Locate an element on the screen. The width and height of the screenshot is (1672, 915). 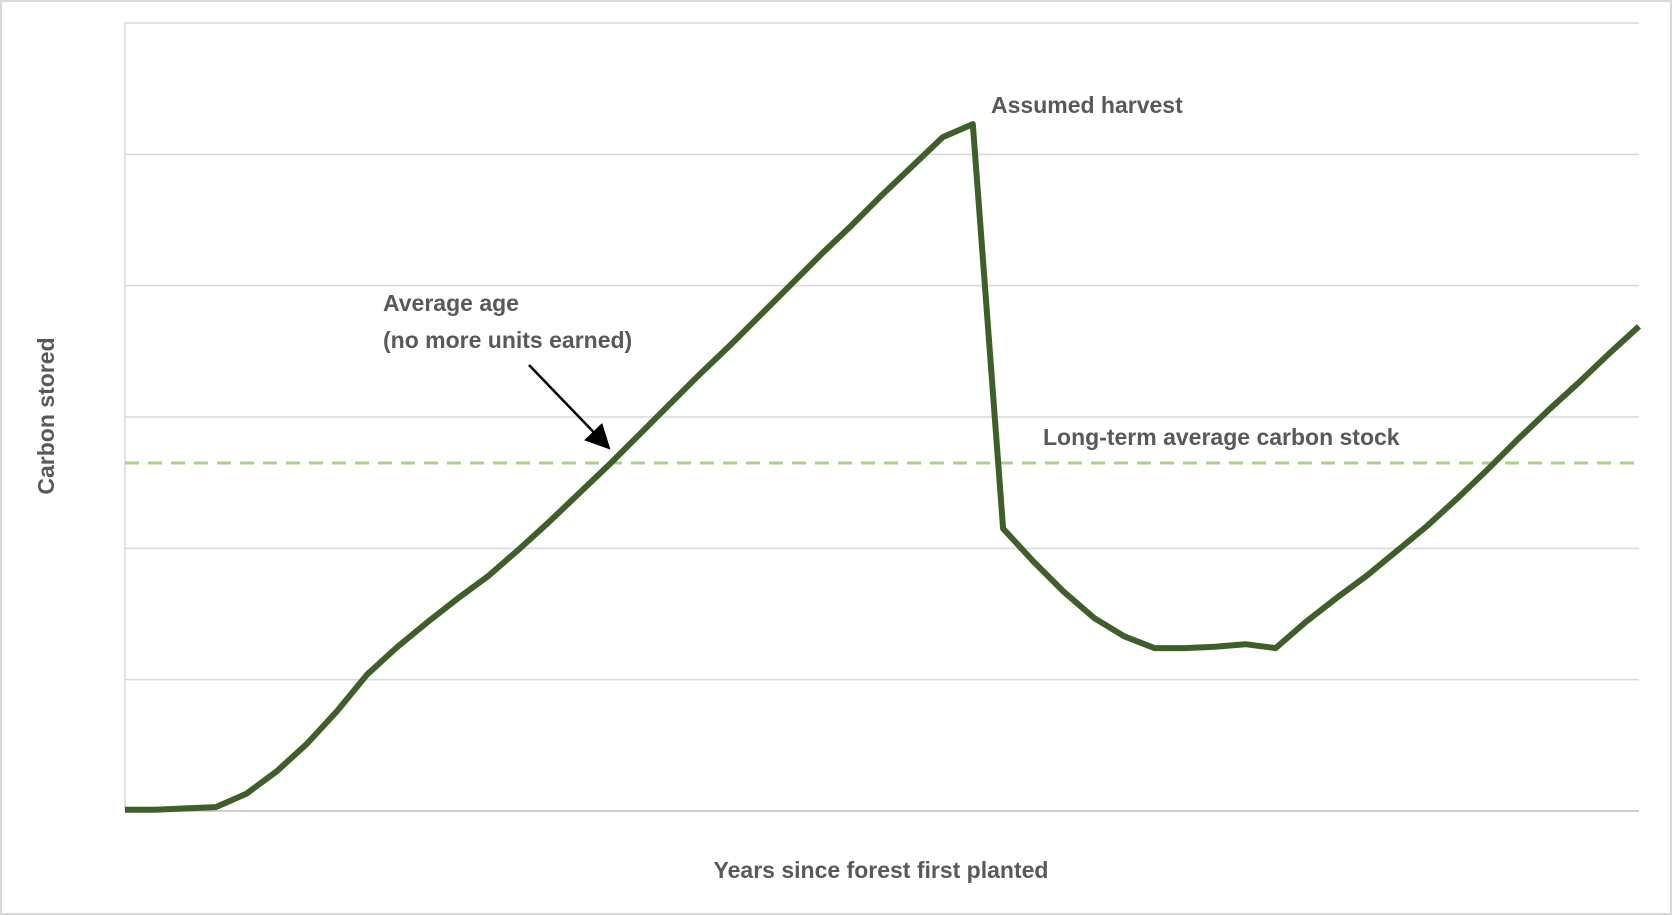
reference-label: Long-term average carbon stock is located at coordinates (1221, 437).